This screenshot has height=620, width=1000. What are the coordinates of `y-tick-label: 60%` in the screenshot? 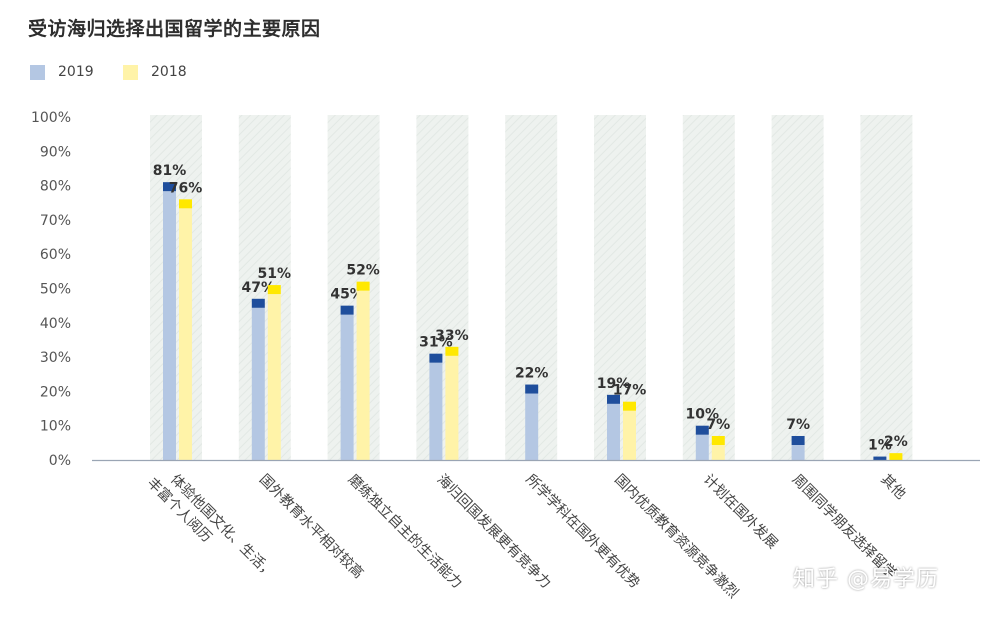 It's located at (55, 255).